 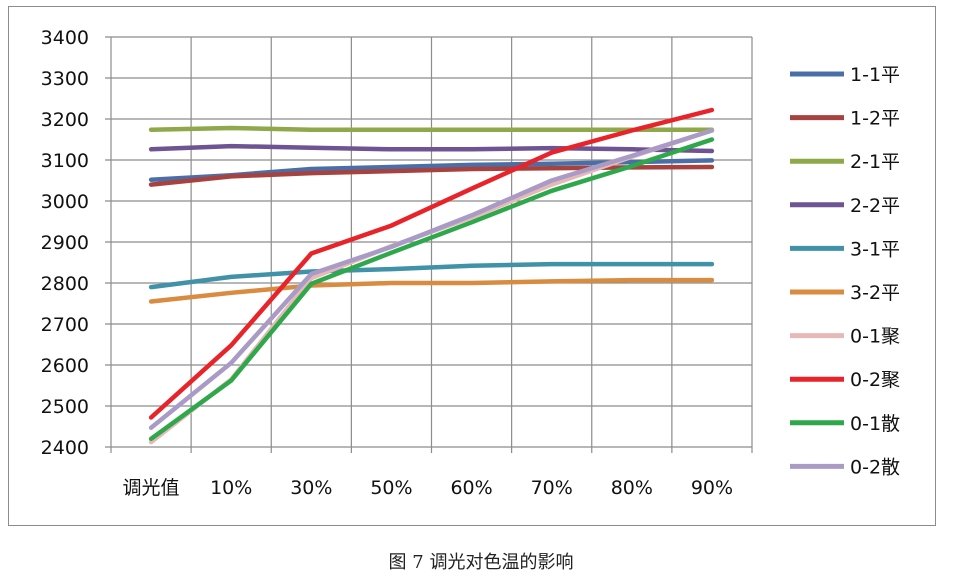 I want to click on figure-caption: 图 7 调光对色温的影响, so click(x=481, y=562).